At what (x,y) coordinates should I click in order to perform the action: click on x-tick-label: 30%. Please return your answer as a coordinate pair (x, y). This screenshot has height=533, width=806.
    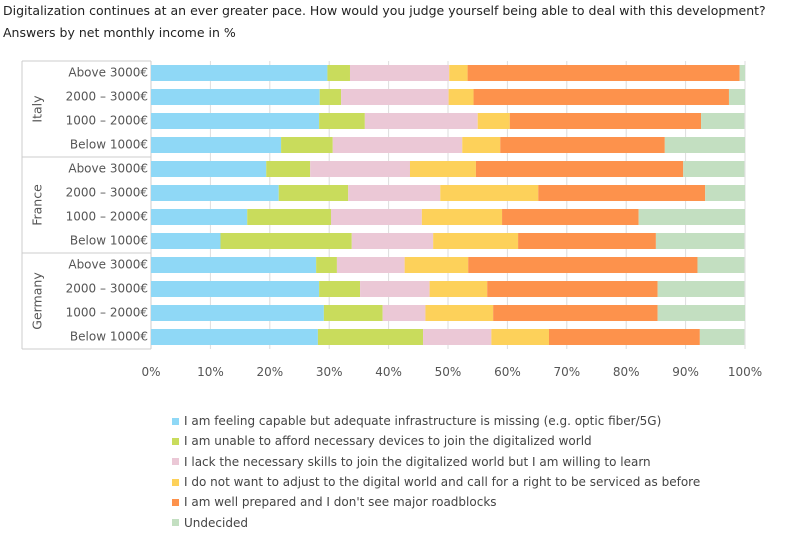
    Looking at the image, I should click on (329, 372).